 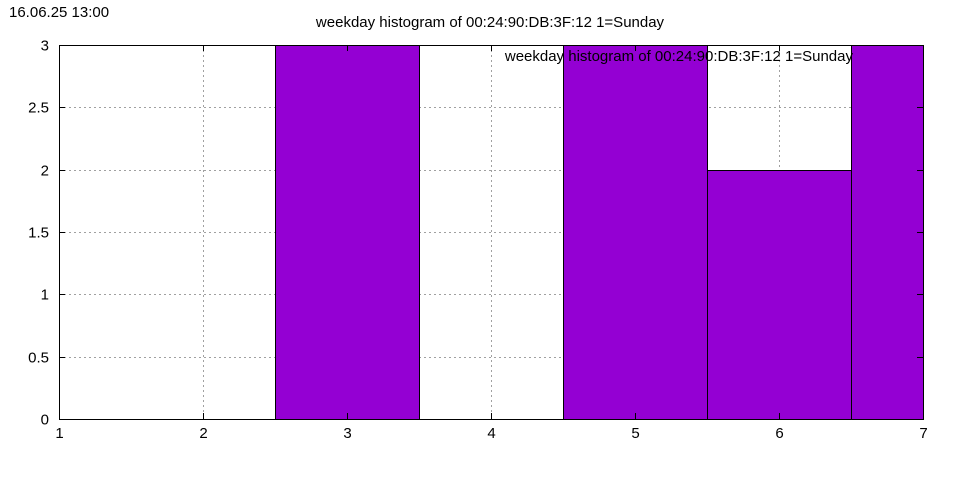 I want to click on y-tick-label: 1, so click(x=45, y=295).